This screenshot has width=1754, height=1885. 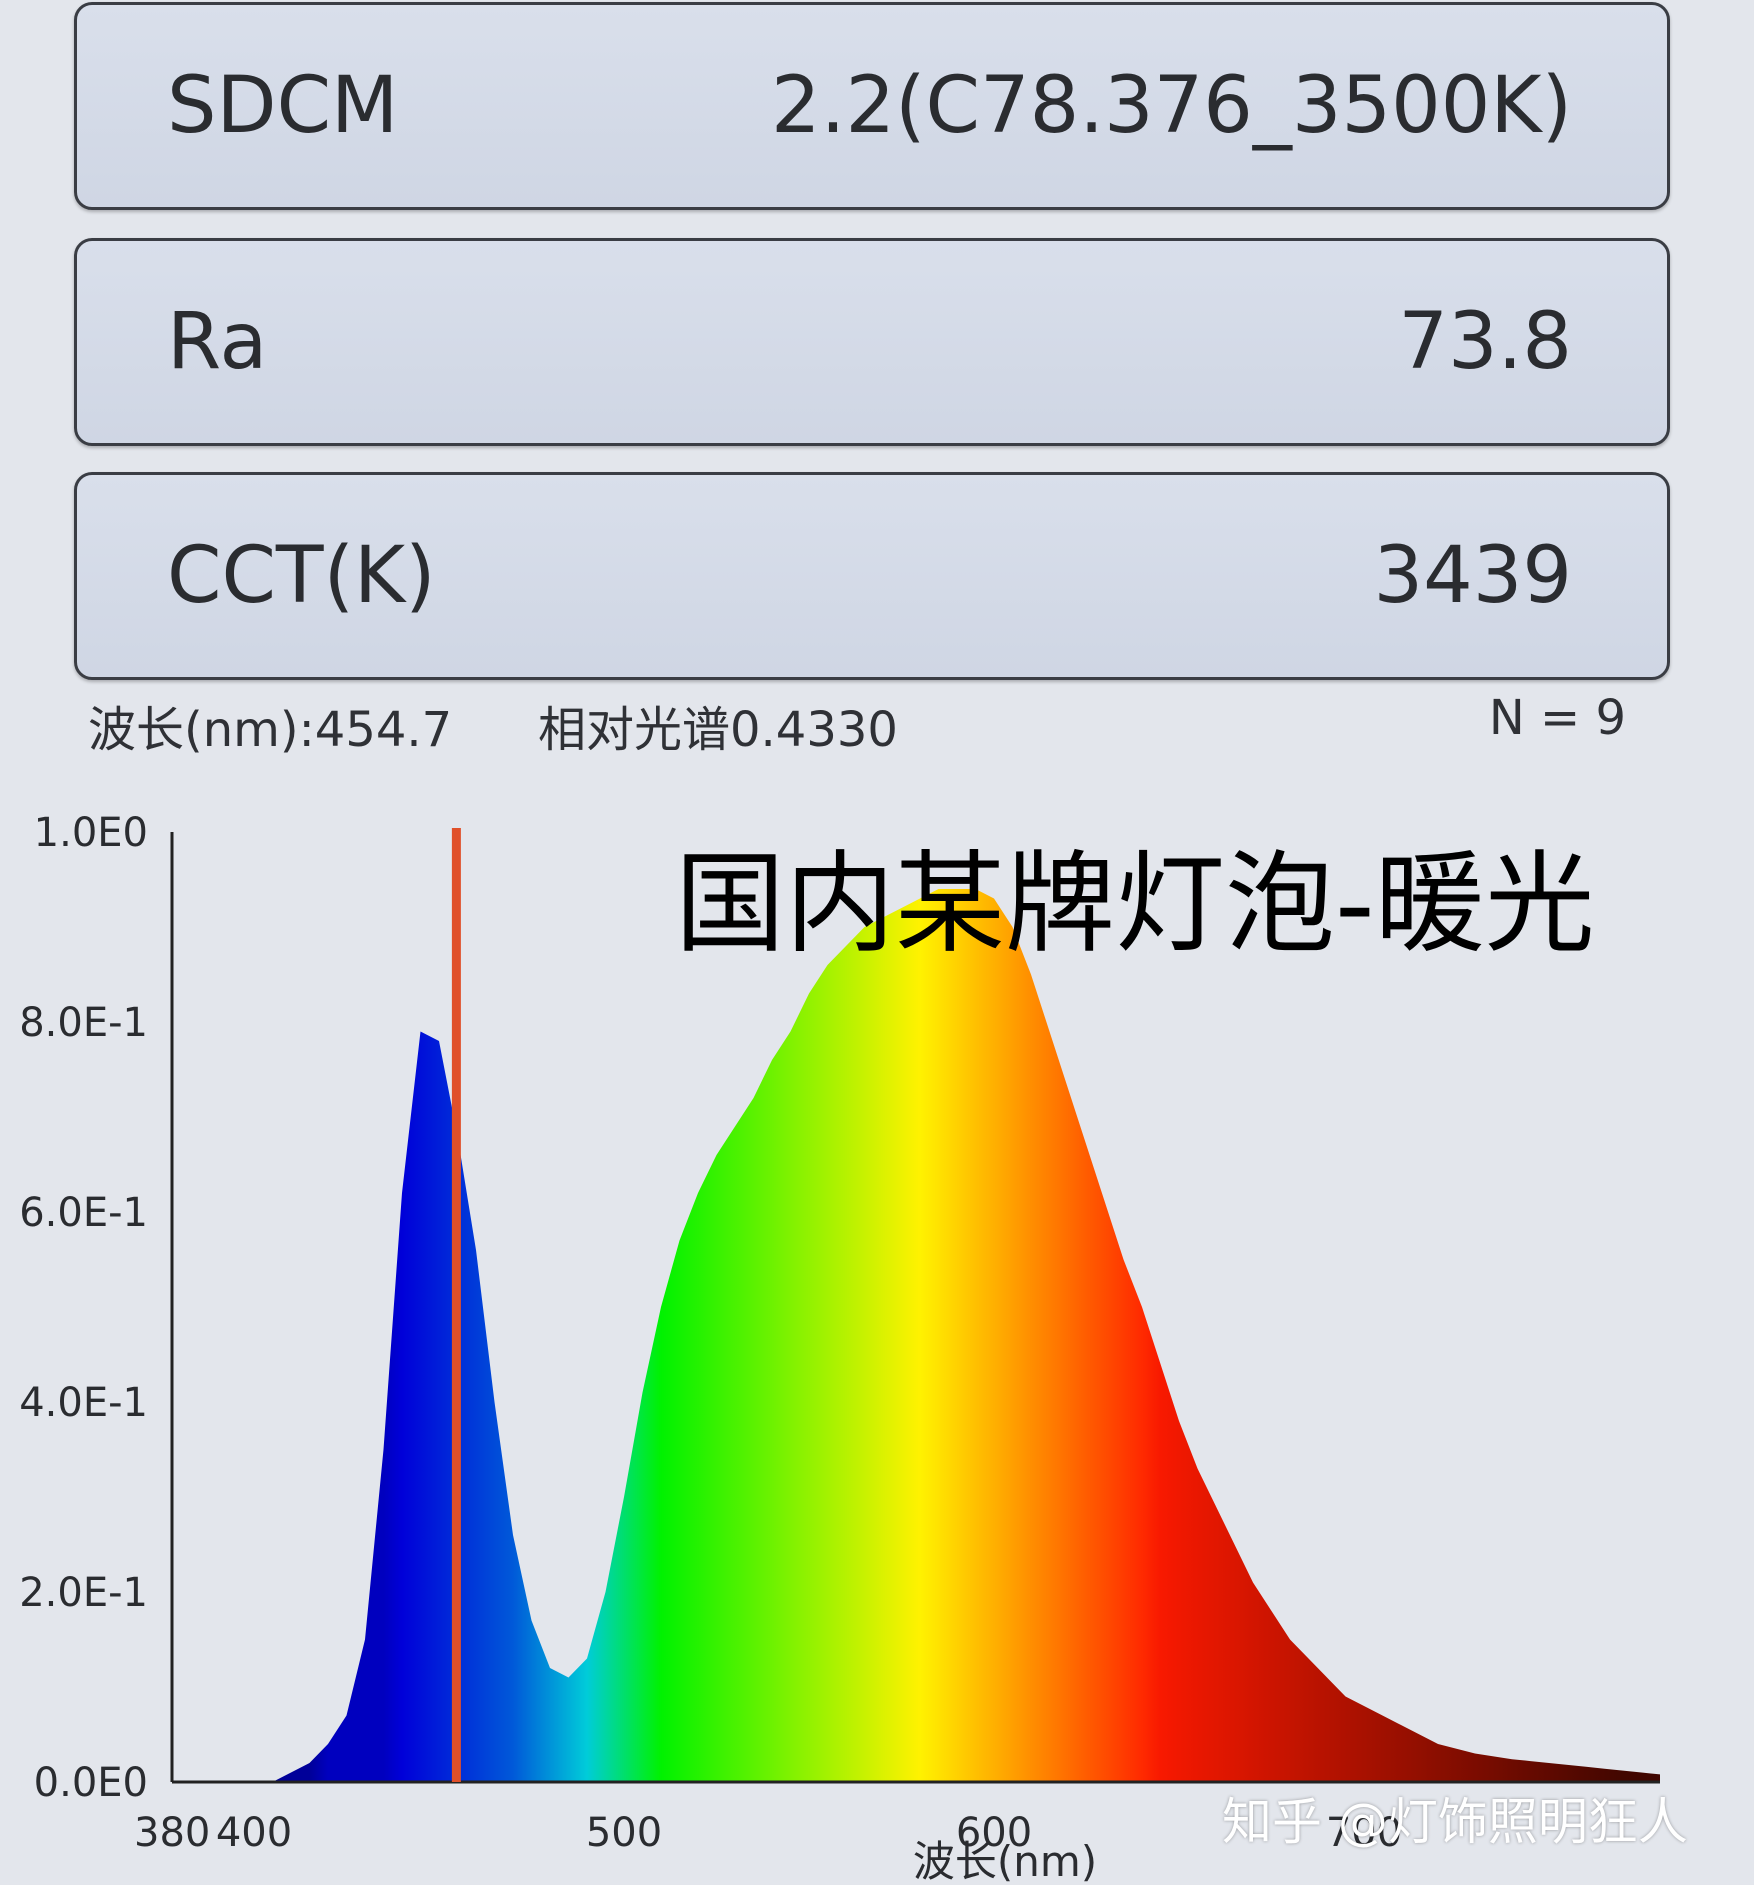 What do you see at coordinates (83, 1023) in the screenshot?
I see `y-tick-label: 8.0E-1` at bounding box center [83, 1023].